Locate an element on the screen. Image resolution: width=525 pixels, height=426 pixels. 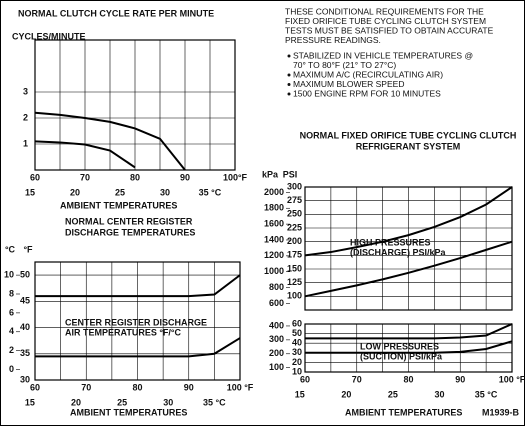
y2-tick-label: 1000 is located at coordinates (274, 271).